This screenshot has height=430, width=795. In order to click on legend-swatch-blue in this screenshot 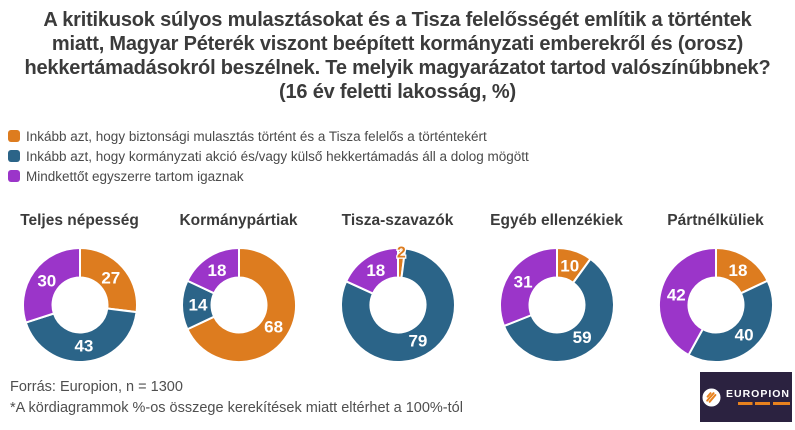, I will do `click(14, 156)`.